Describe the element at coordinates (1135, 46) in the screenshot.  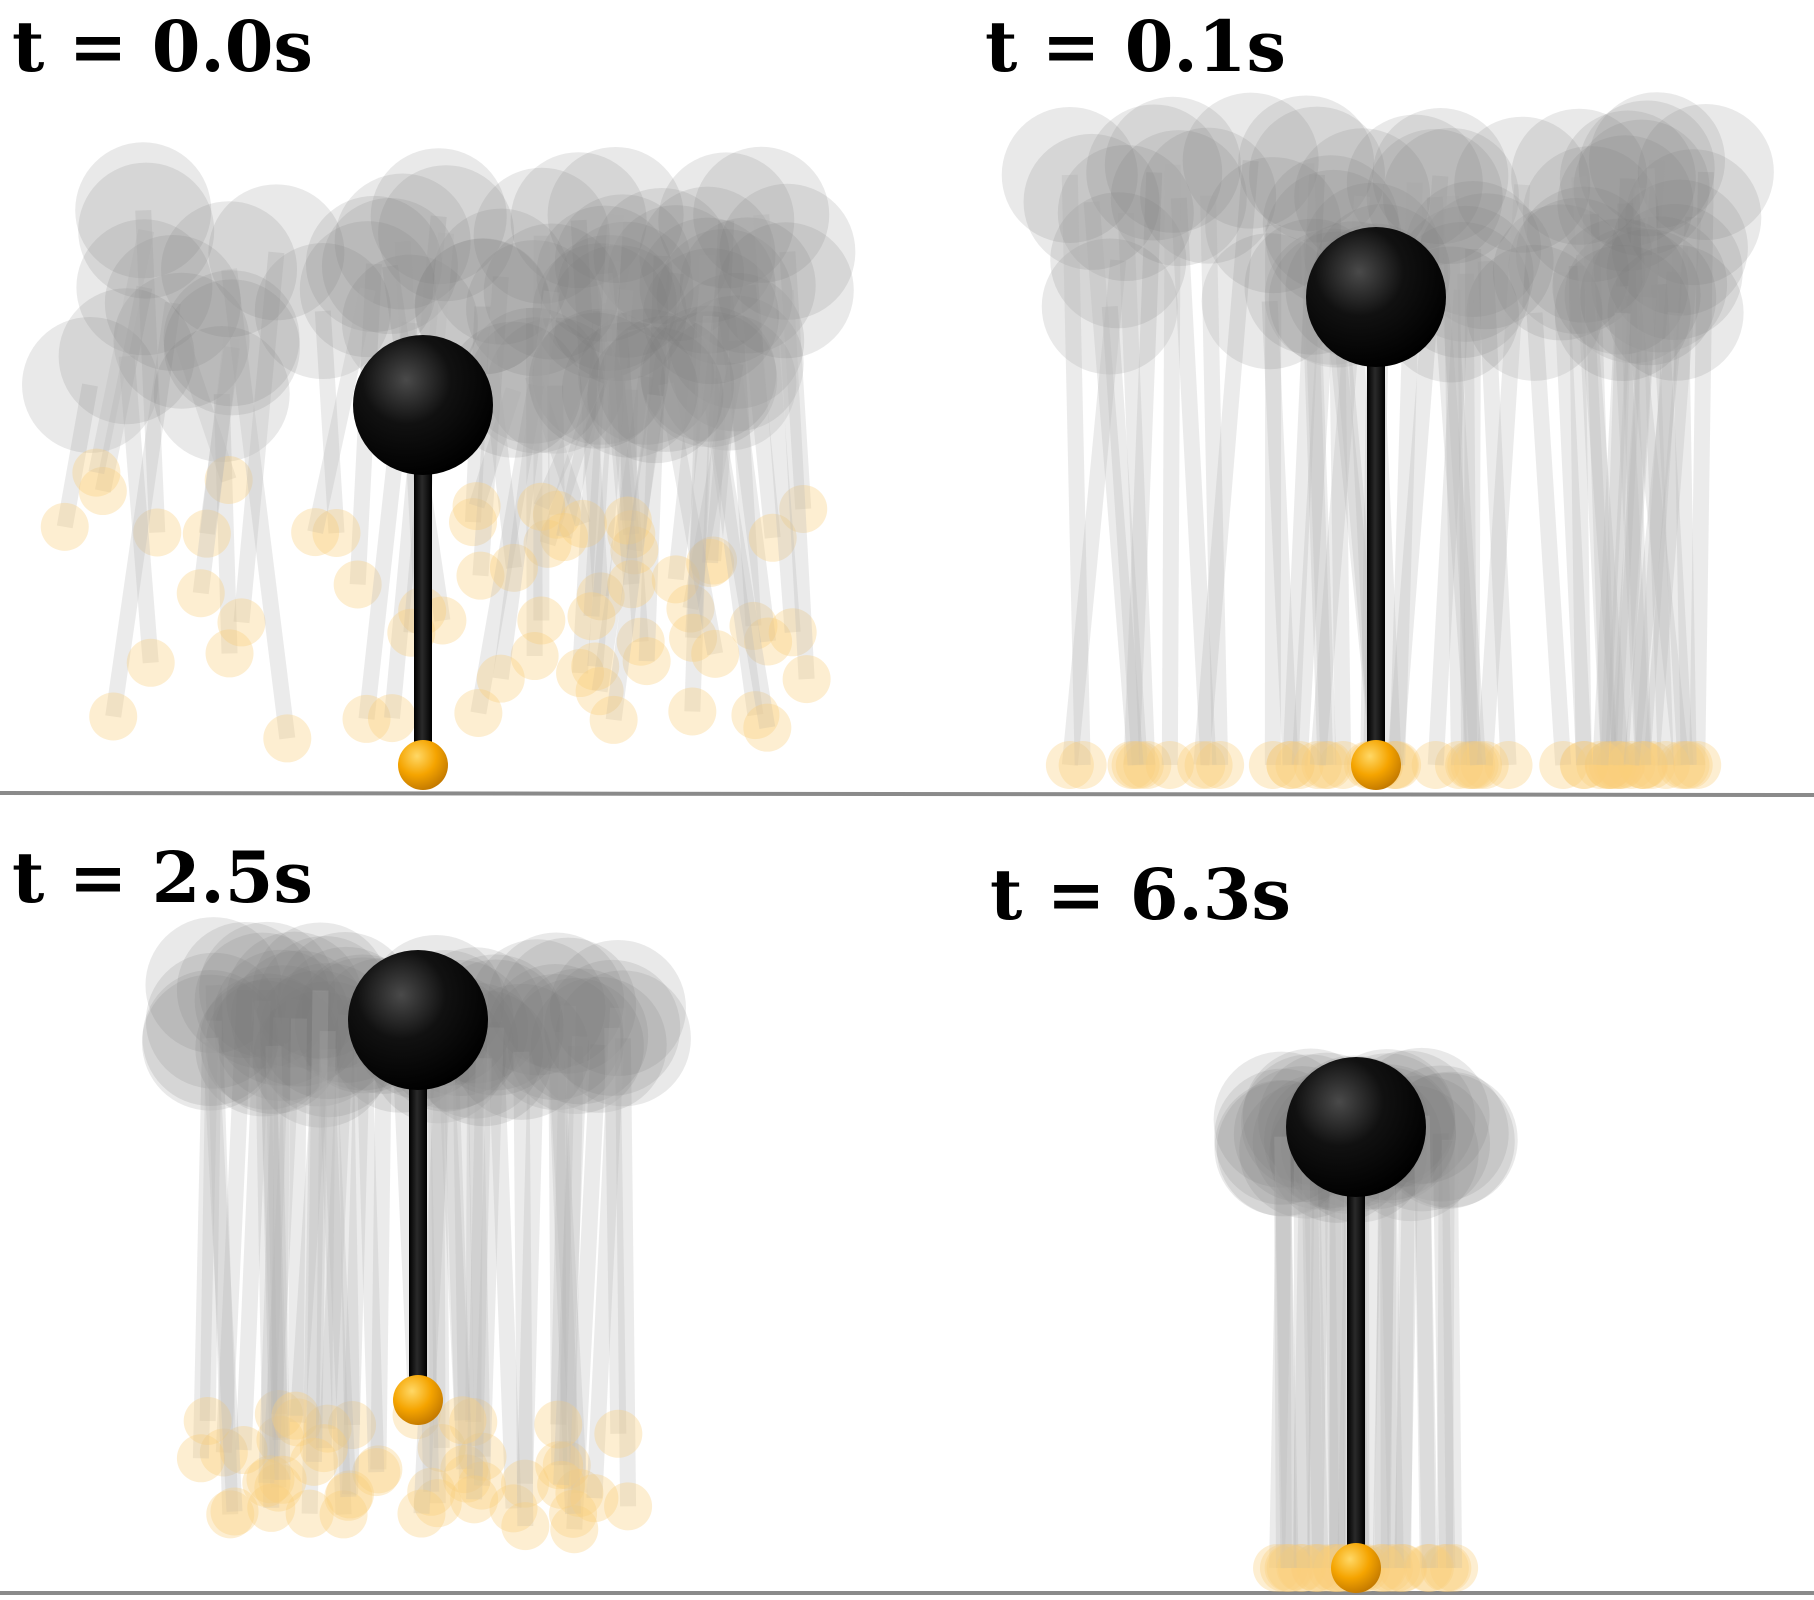
I see `panel-label-t1: t = 0.1s` at that location.